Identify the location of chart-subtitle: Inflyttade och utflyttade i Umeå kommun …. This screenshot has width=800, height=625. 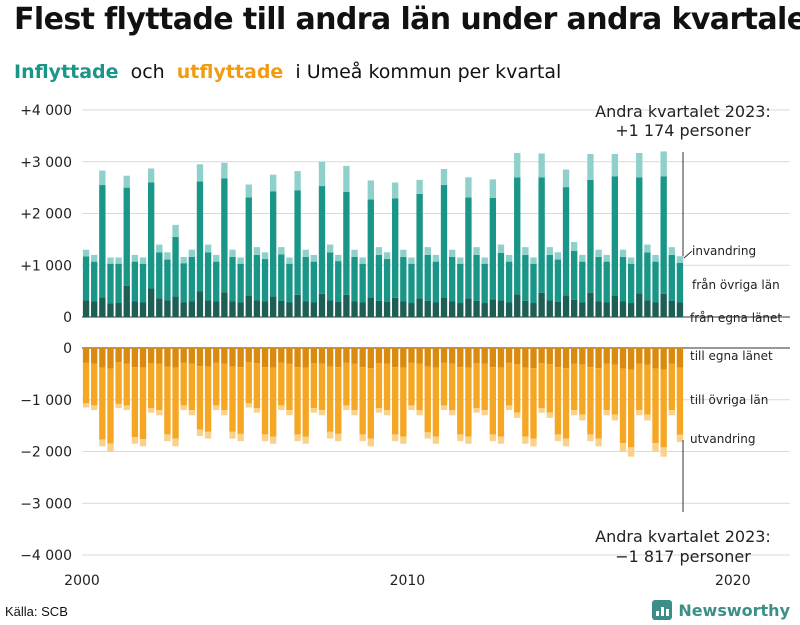
(287, 72).